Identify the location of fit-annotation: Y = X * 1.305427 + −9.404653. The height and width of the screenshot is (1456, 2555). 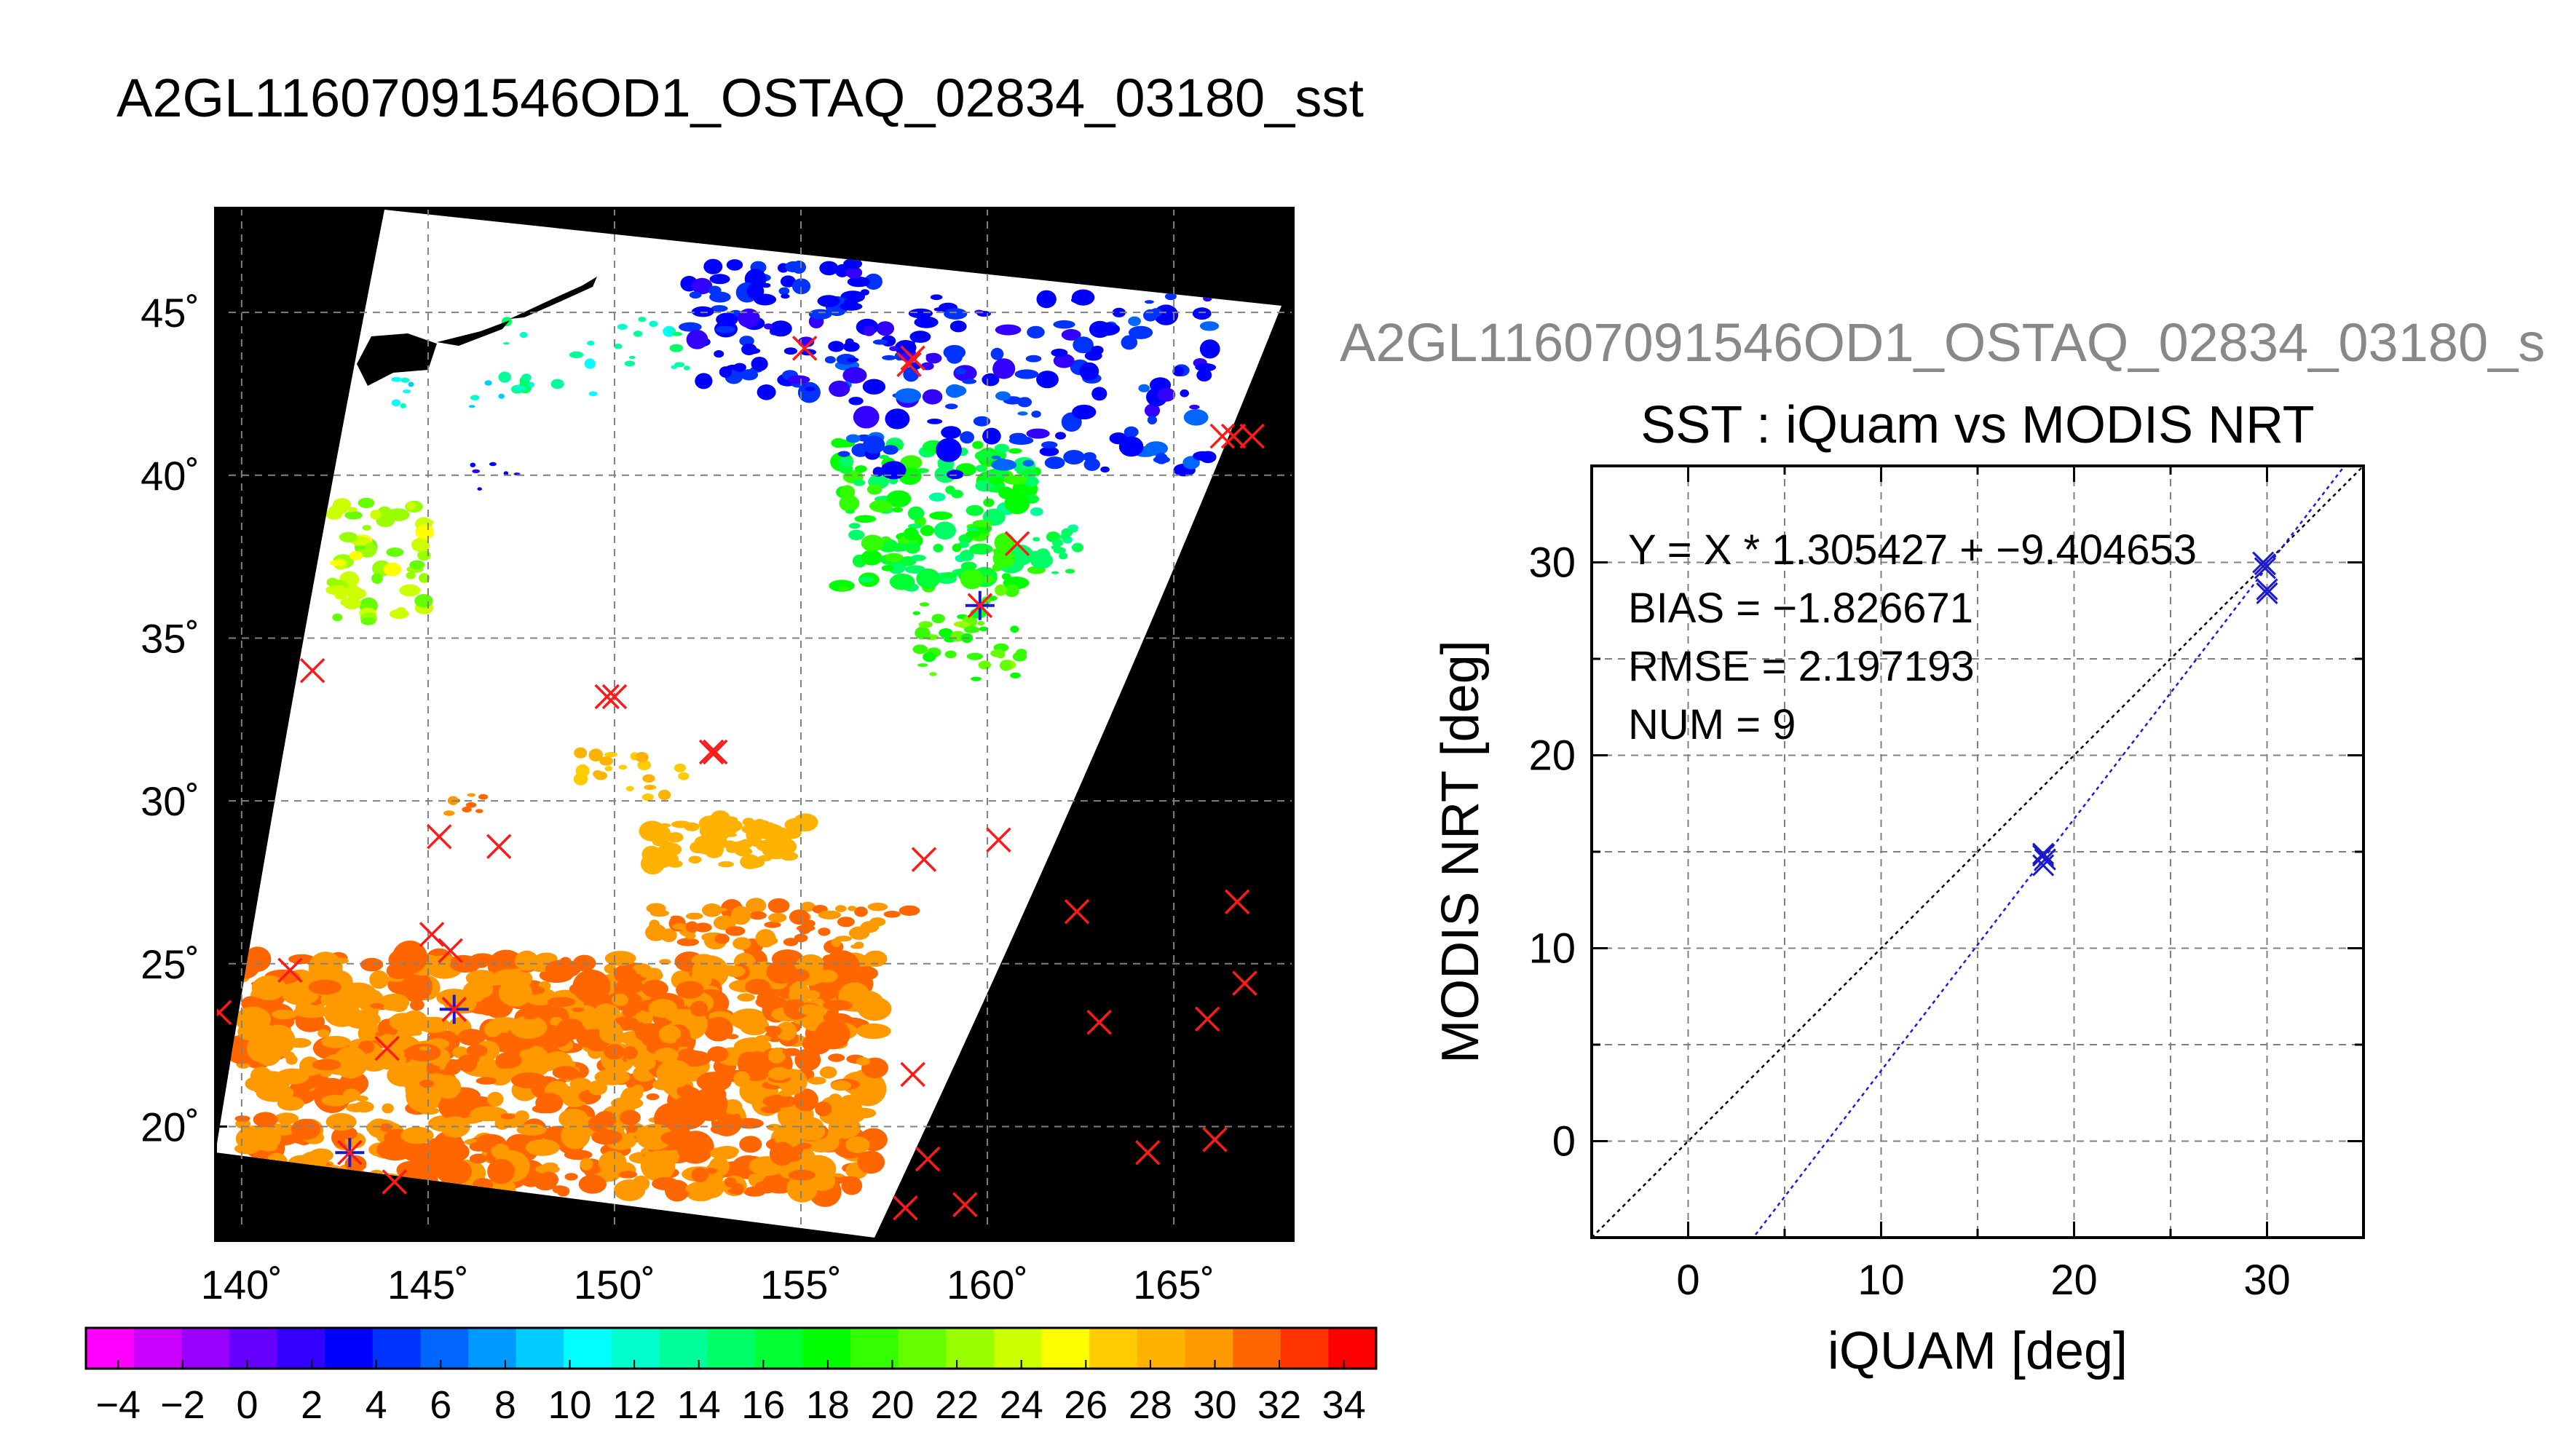
(1912, 550).